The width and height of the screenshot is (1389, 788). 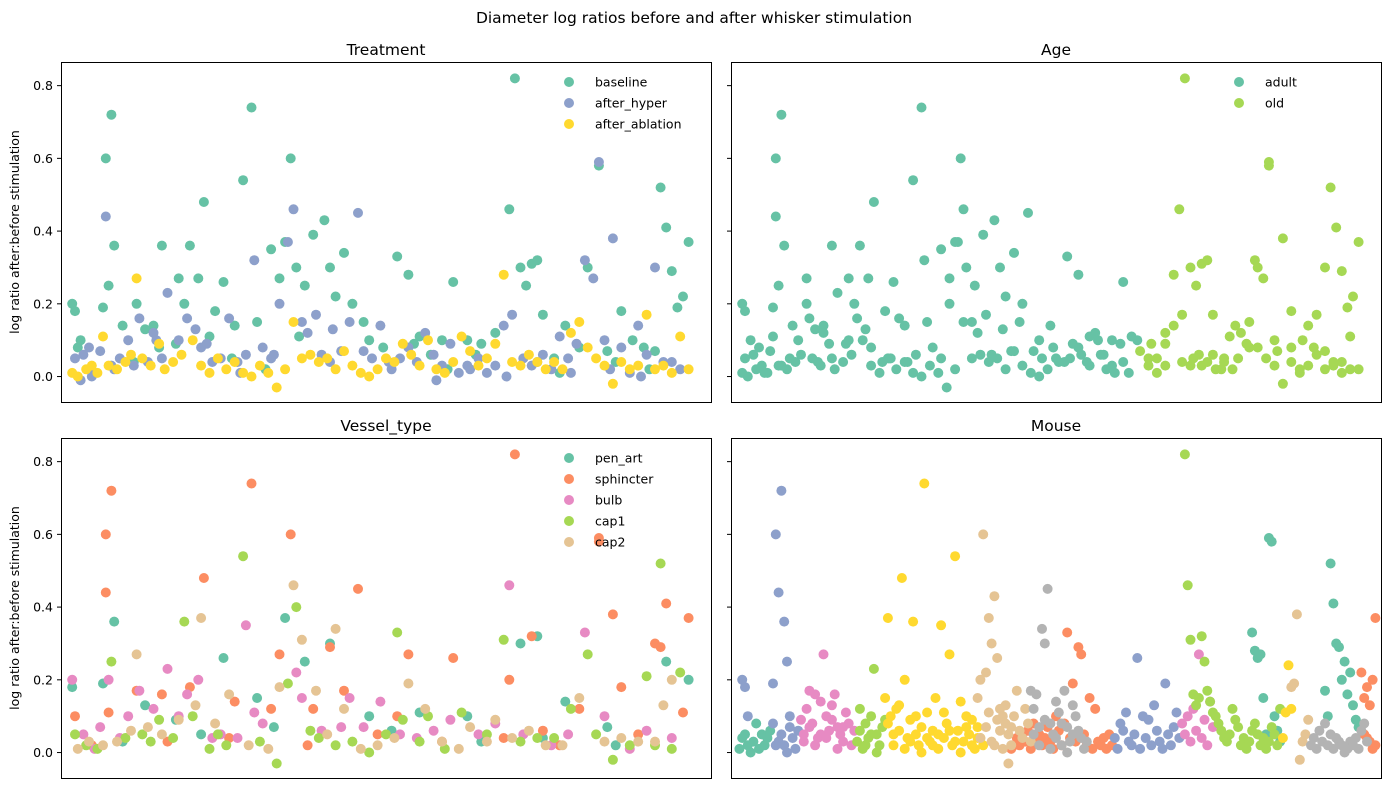 What do you see at coordinates (1265, 93) in the screenshot?
I see `legend: adult old` at bounding box center [1265, 93].